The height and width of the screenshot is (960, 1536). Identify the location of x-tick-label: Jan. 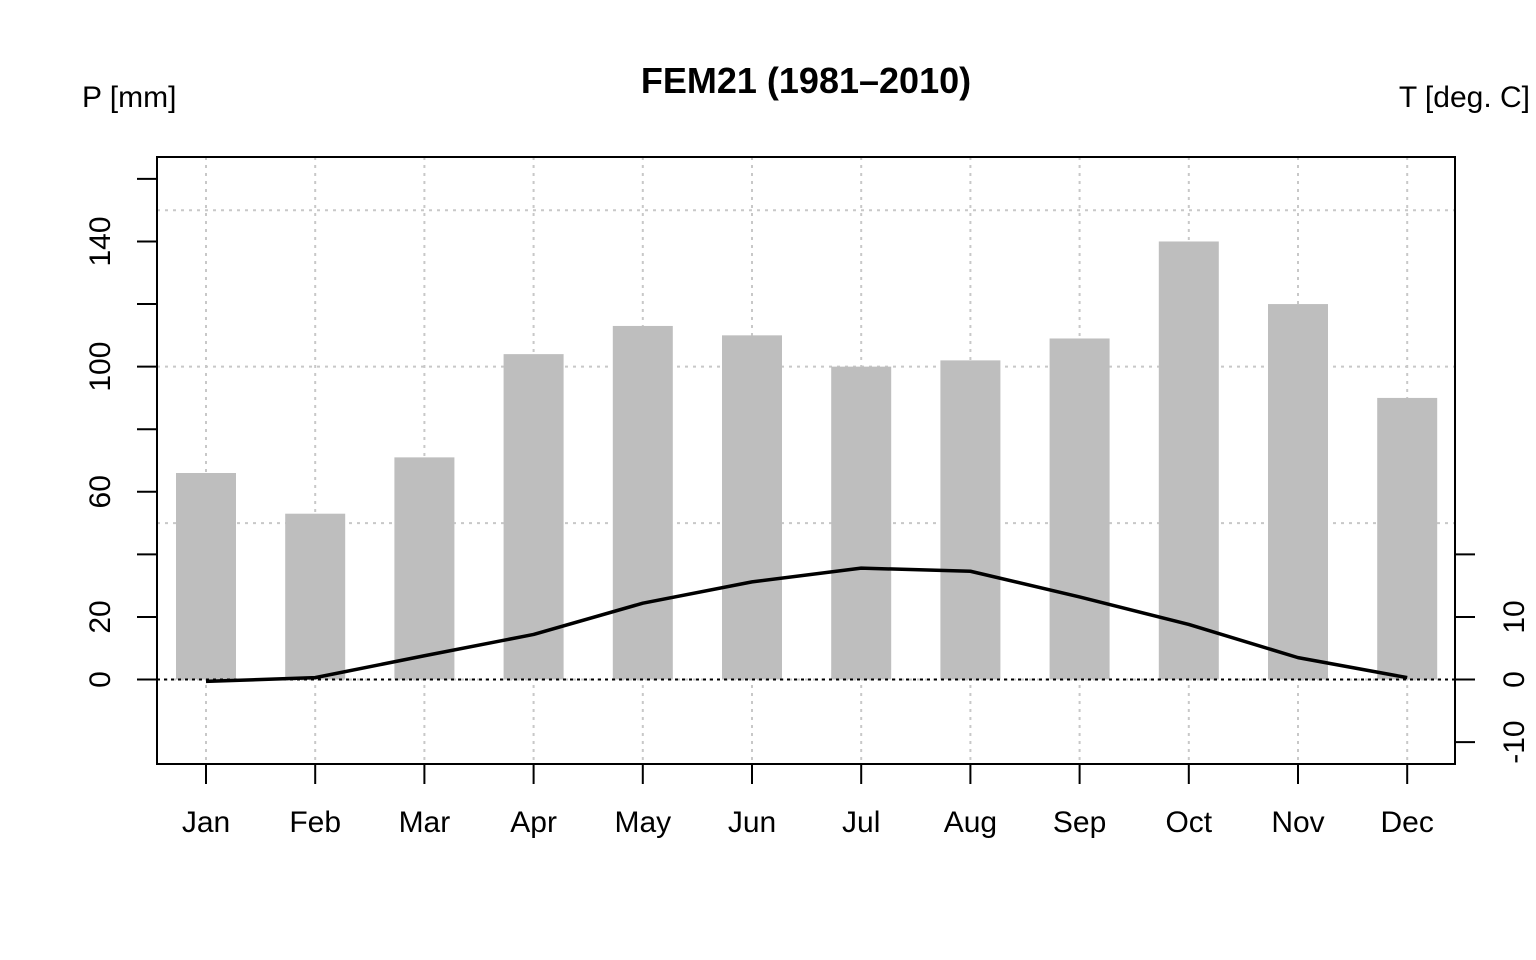
(206, 822).